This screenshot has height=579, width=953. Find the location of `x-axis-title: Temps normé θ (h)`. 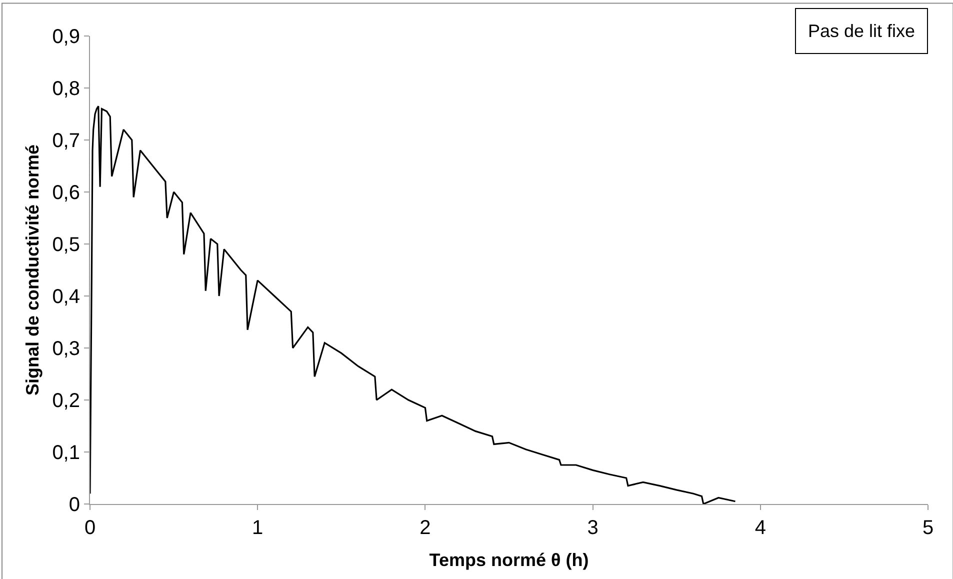

x-axis-title: Temps normé θ (h) is located at coordinates (509, 560).